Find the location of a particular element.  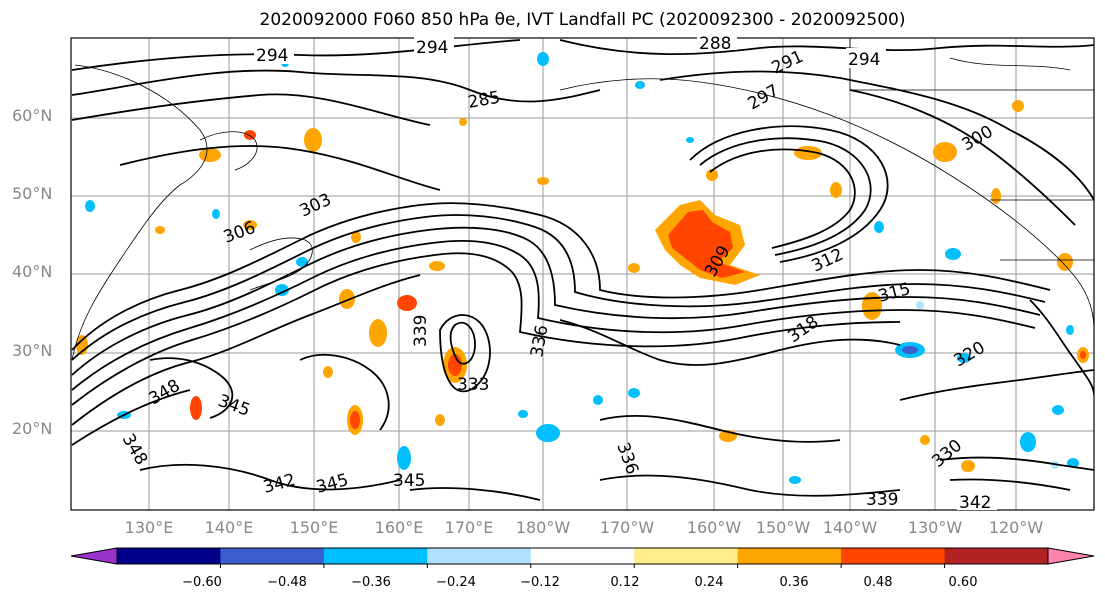

colorbar-tick-label: −0.36 is located at coordinates (371, 582).